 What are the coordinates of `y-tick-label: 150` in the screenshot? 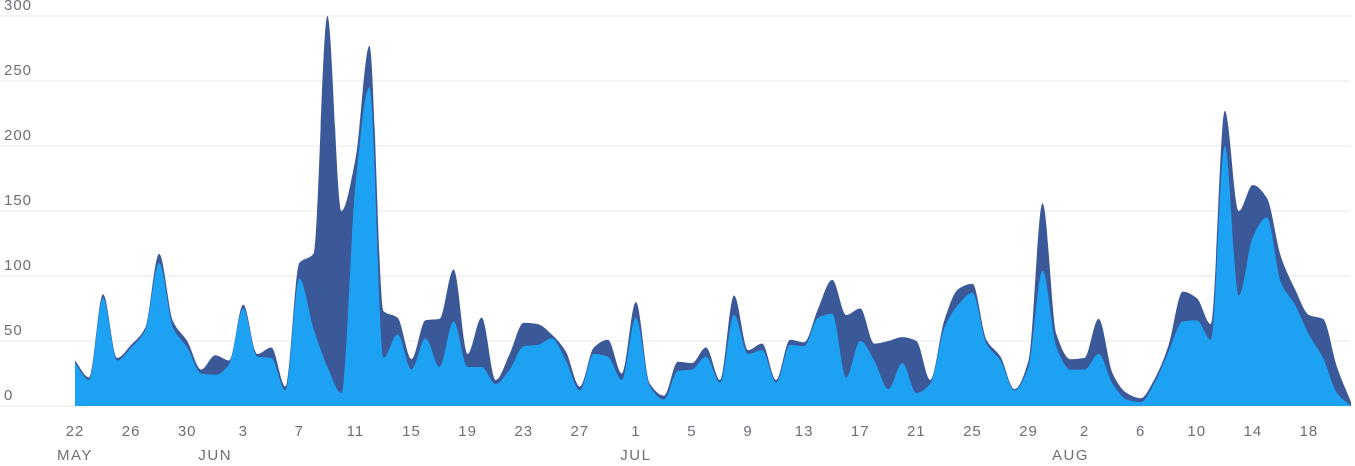 It's located at (18, 200).